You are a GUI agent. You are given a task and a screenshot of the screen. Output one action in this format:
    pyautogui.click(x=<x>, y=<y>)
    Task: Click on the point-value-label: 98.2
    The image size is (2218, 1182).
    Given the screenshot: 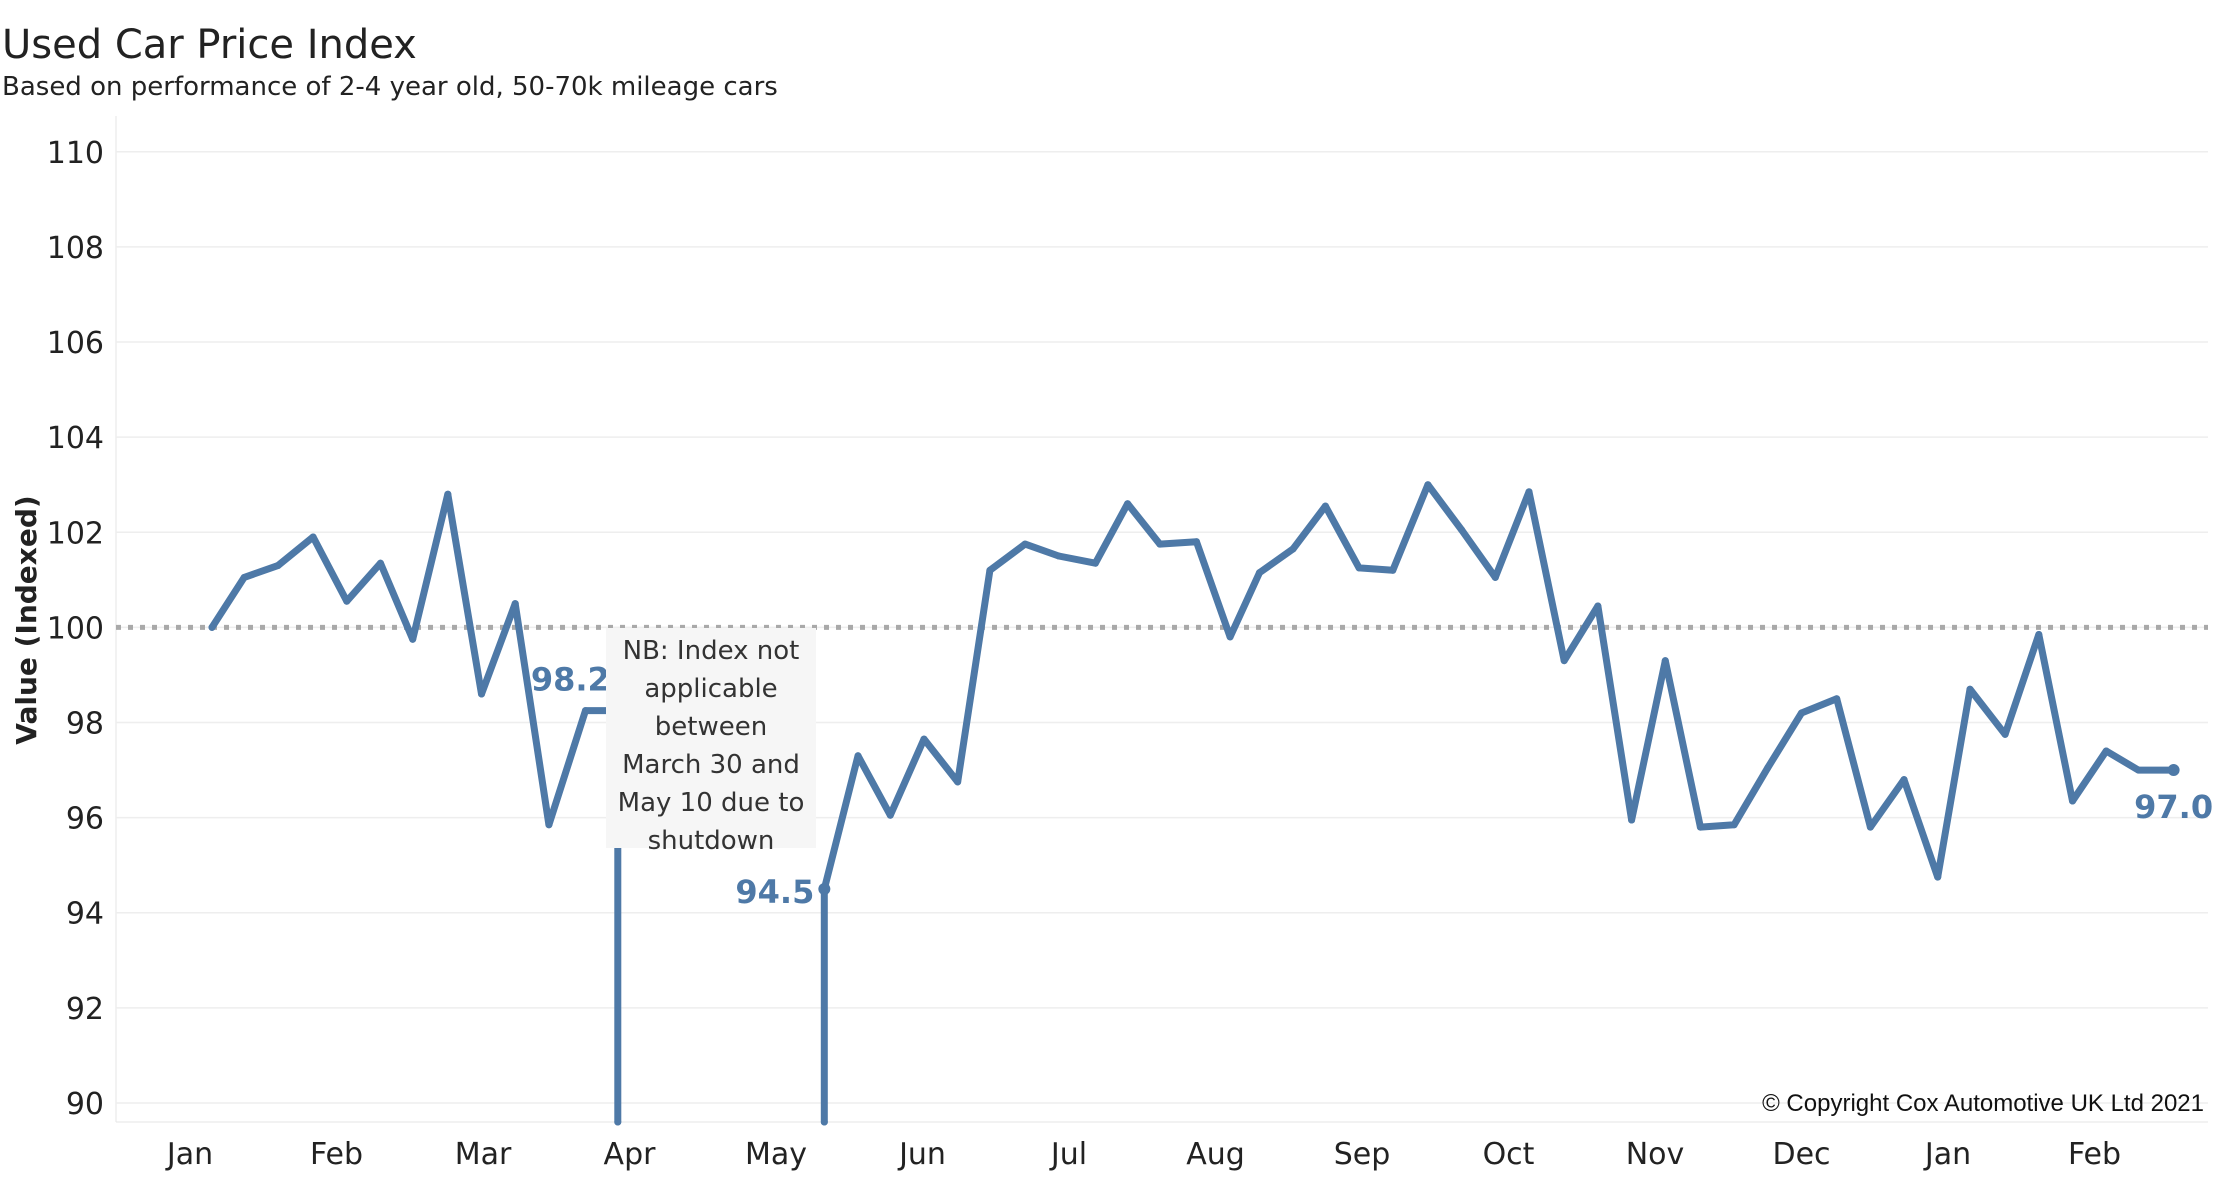 What is the action you would take?
    pyautogui.click(x=570, y=680)
    